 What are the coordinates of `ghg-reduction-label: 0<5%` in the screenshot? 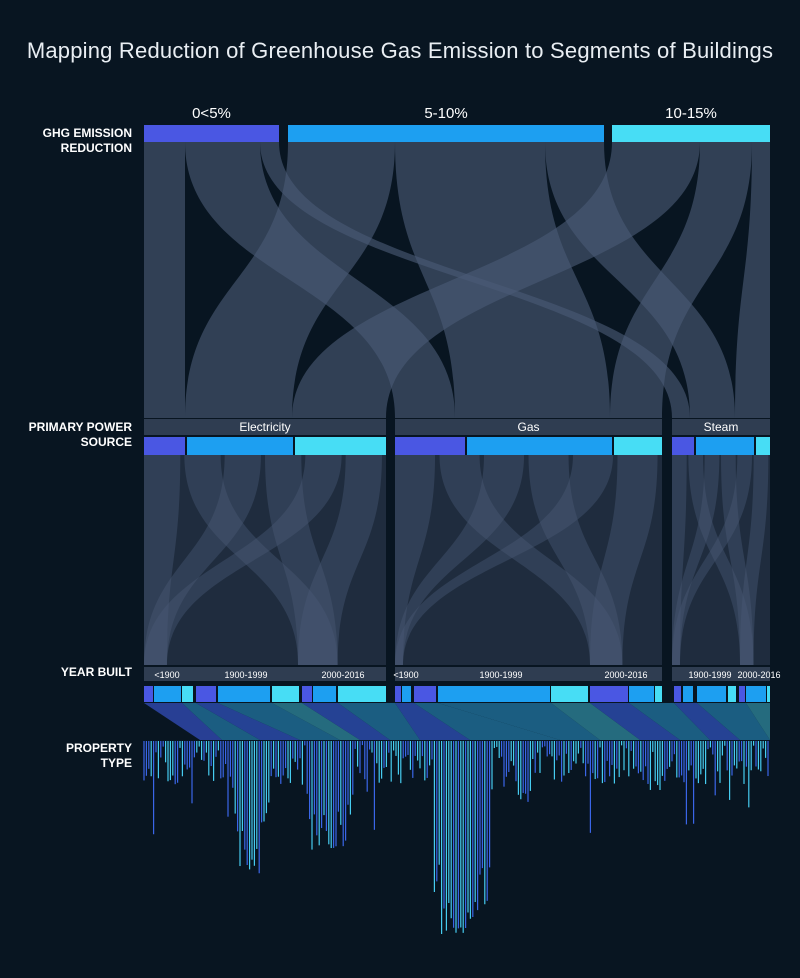 It's located at (211, 113).